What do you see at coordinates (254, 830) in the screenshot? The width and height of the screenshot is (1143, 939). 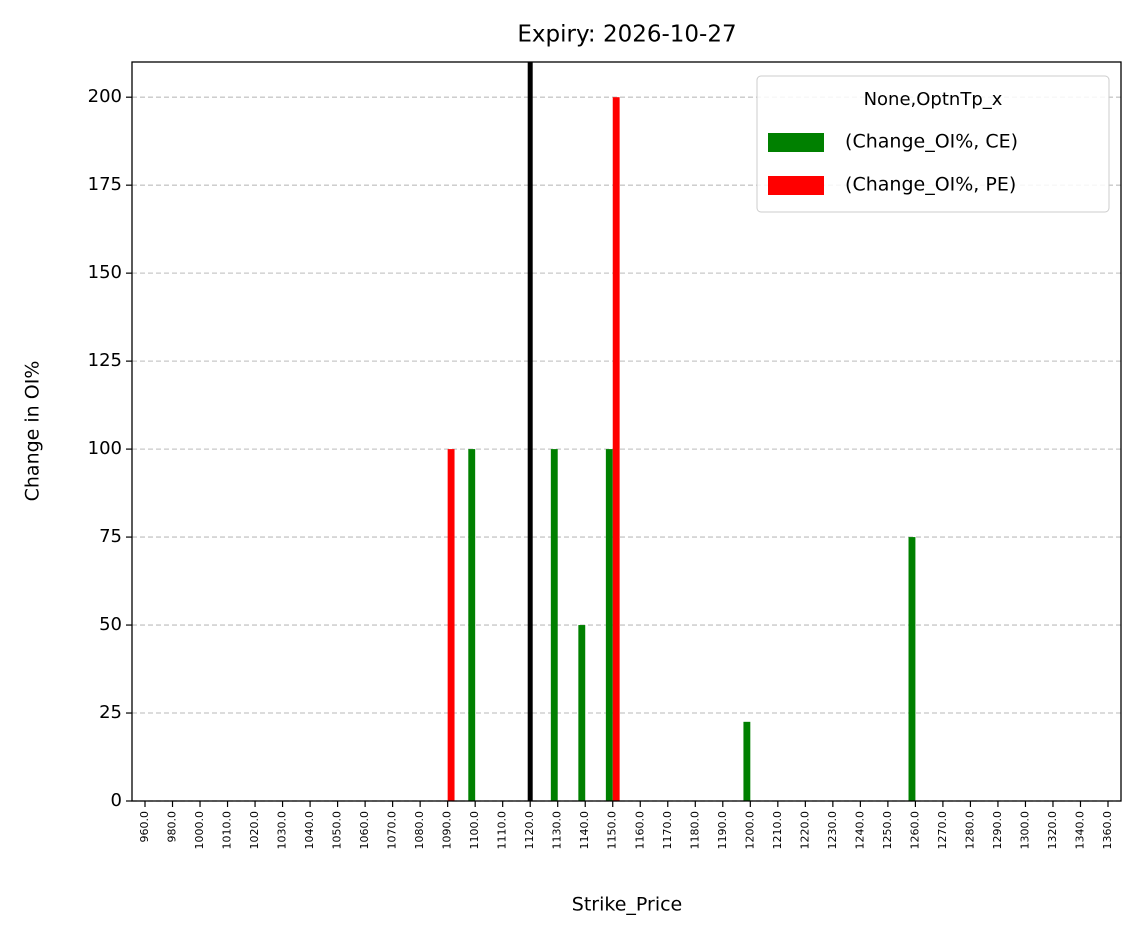 I see `x-tick-label: 1020.0` at bounding box center [254, 830].